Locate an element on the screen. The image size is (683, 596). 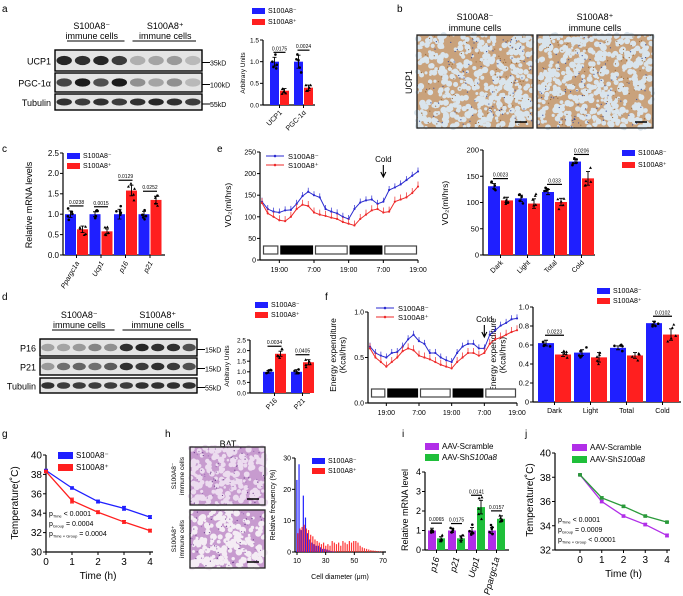
y-tick-label: 2 is located at coordinates (418, 511).